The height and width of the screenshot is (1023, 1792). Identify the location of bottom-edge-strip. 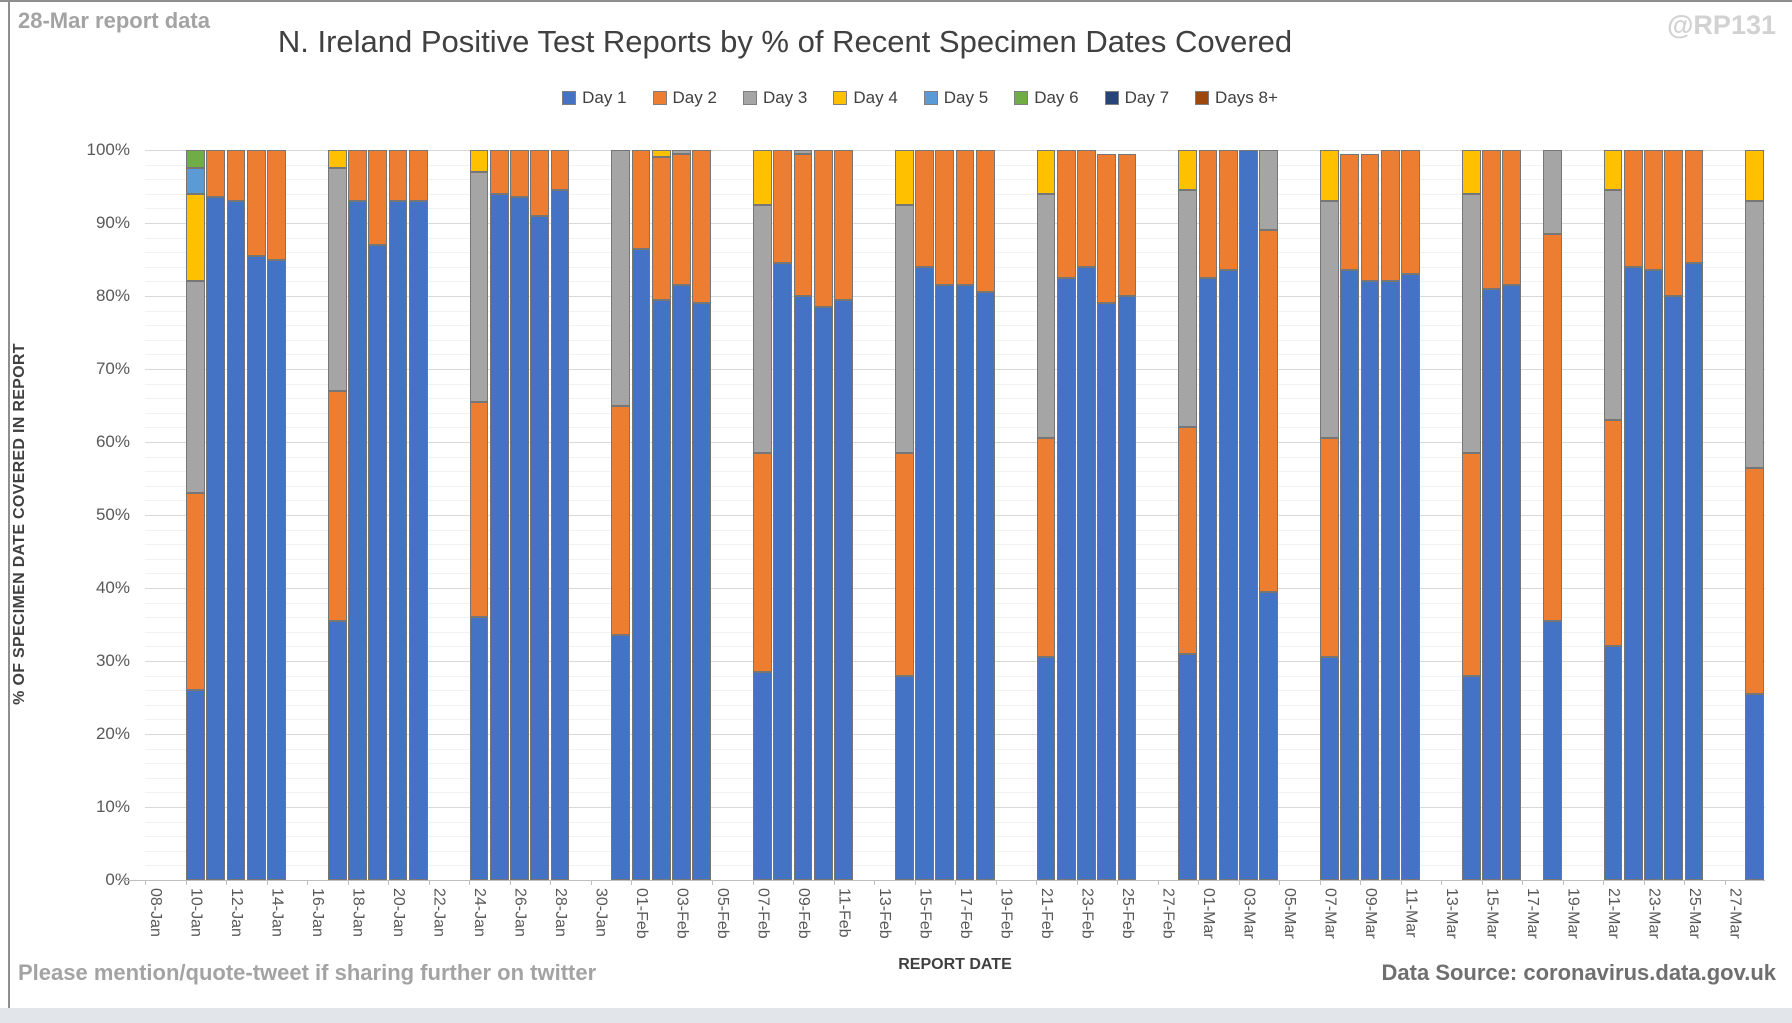
(896, 1015).